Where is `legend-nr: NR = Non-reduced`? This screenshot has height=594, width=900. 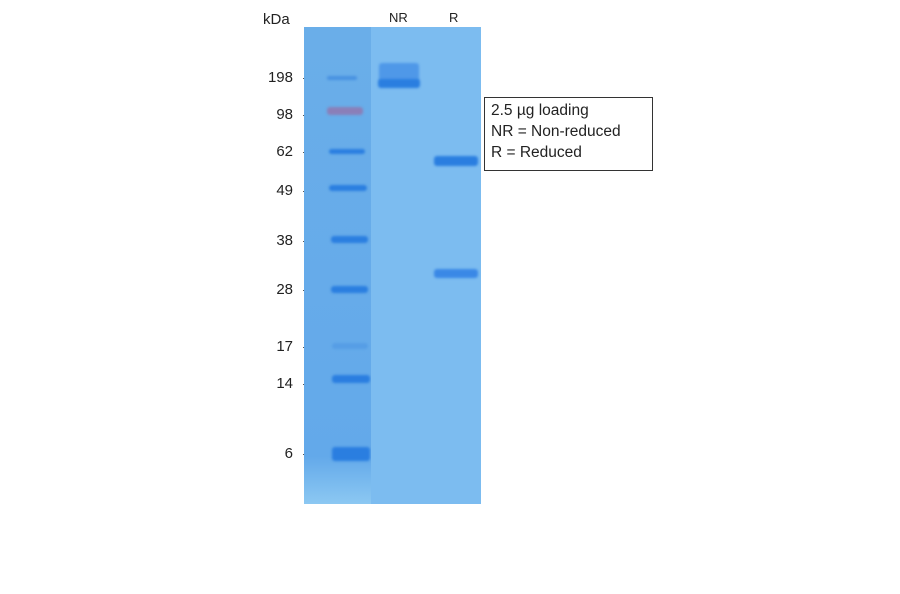
legend-nr: NR = Non-reduced is located at coordinates (556, 131).